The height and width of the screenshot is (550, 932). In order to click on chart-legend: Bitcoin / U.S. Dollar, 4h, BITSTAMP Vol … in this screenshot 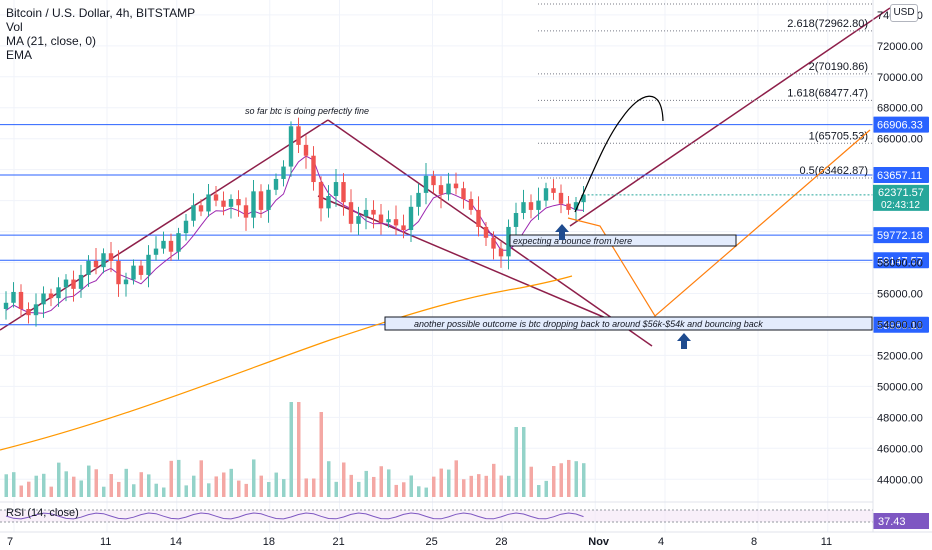, I will do `click(100, 34)`.